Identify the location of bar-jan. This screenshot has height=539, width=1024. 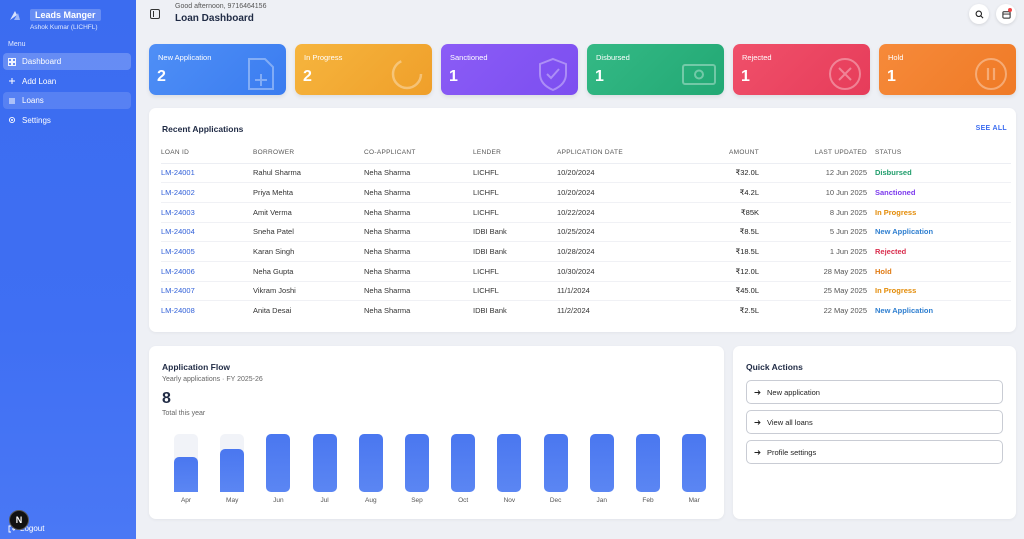
(601, 463).